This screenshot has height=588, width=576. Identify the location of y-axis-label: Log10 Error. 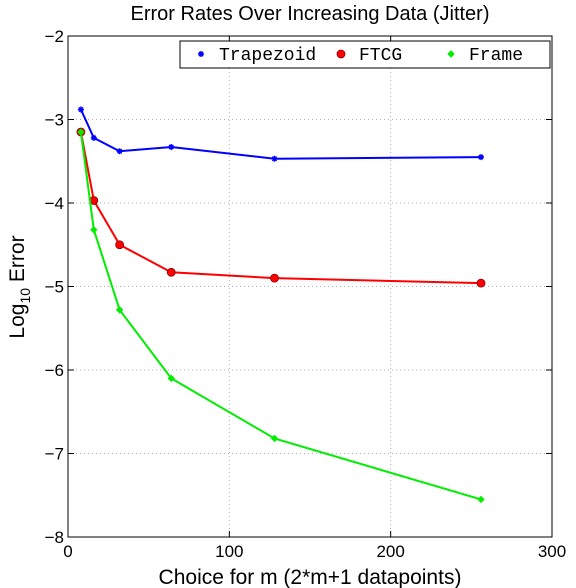
(19, 286).